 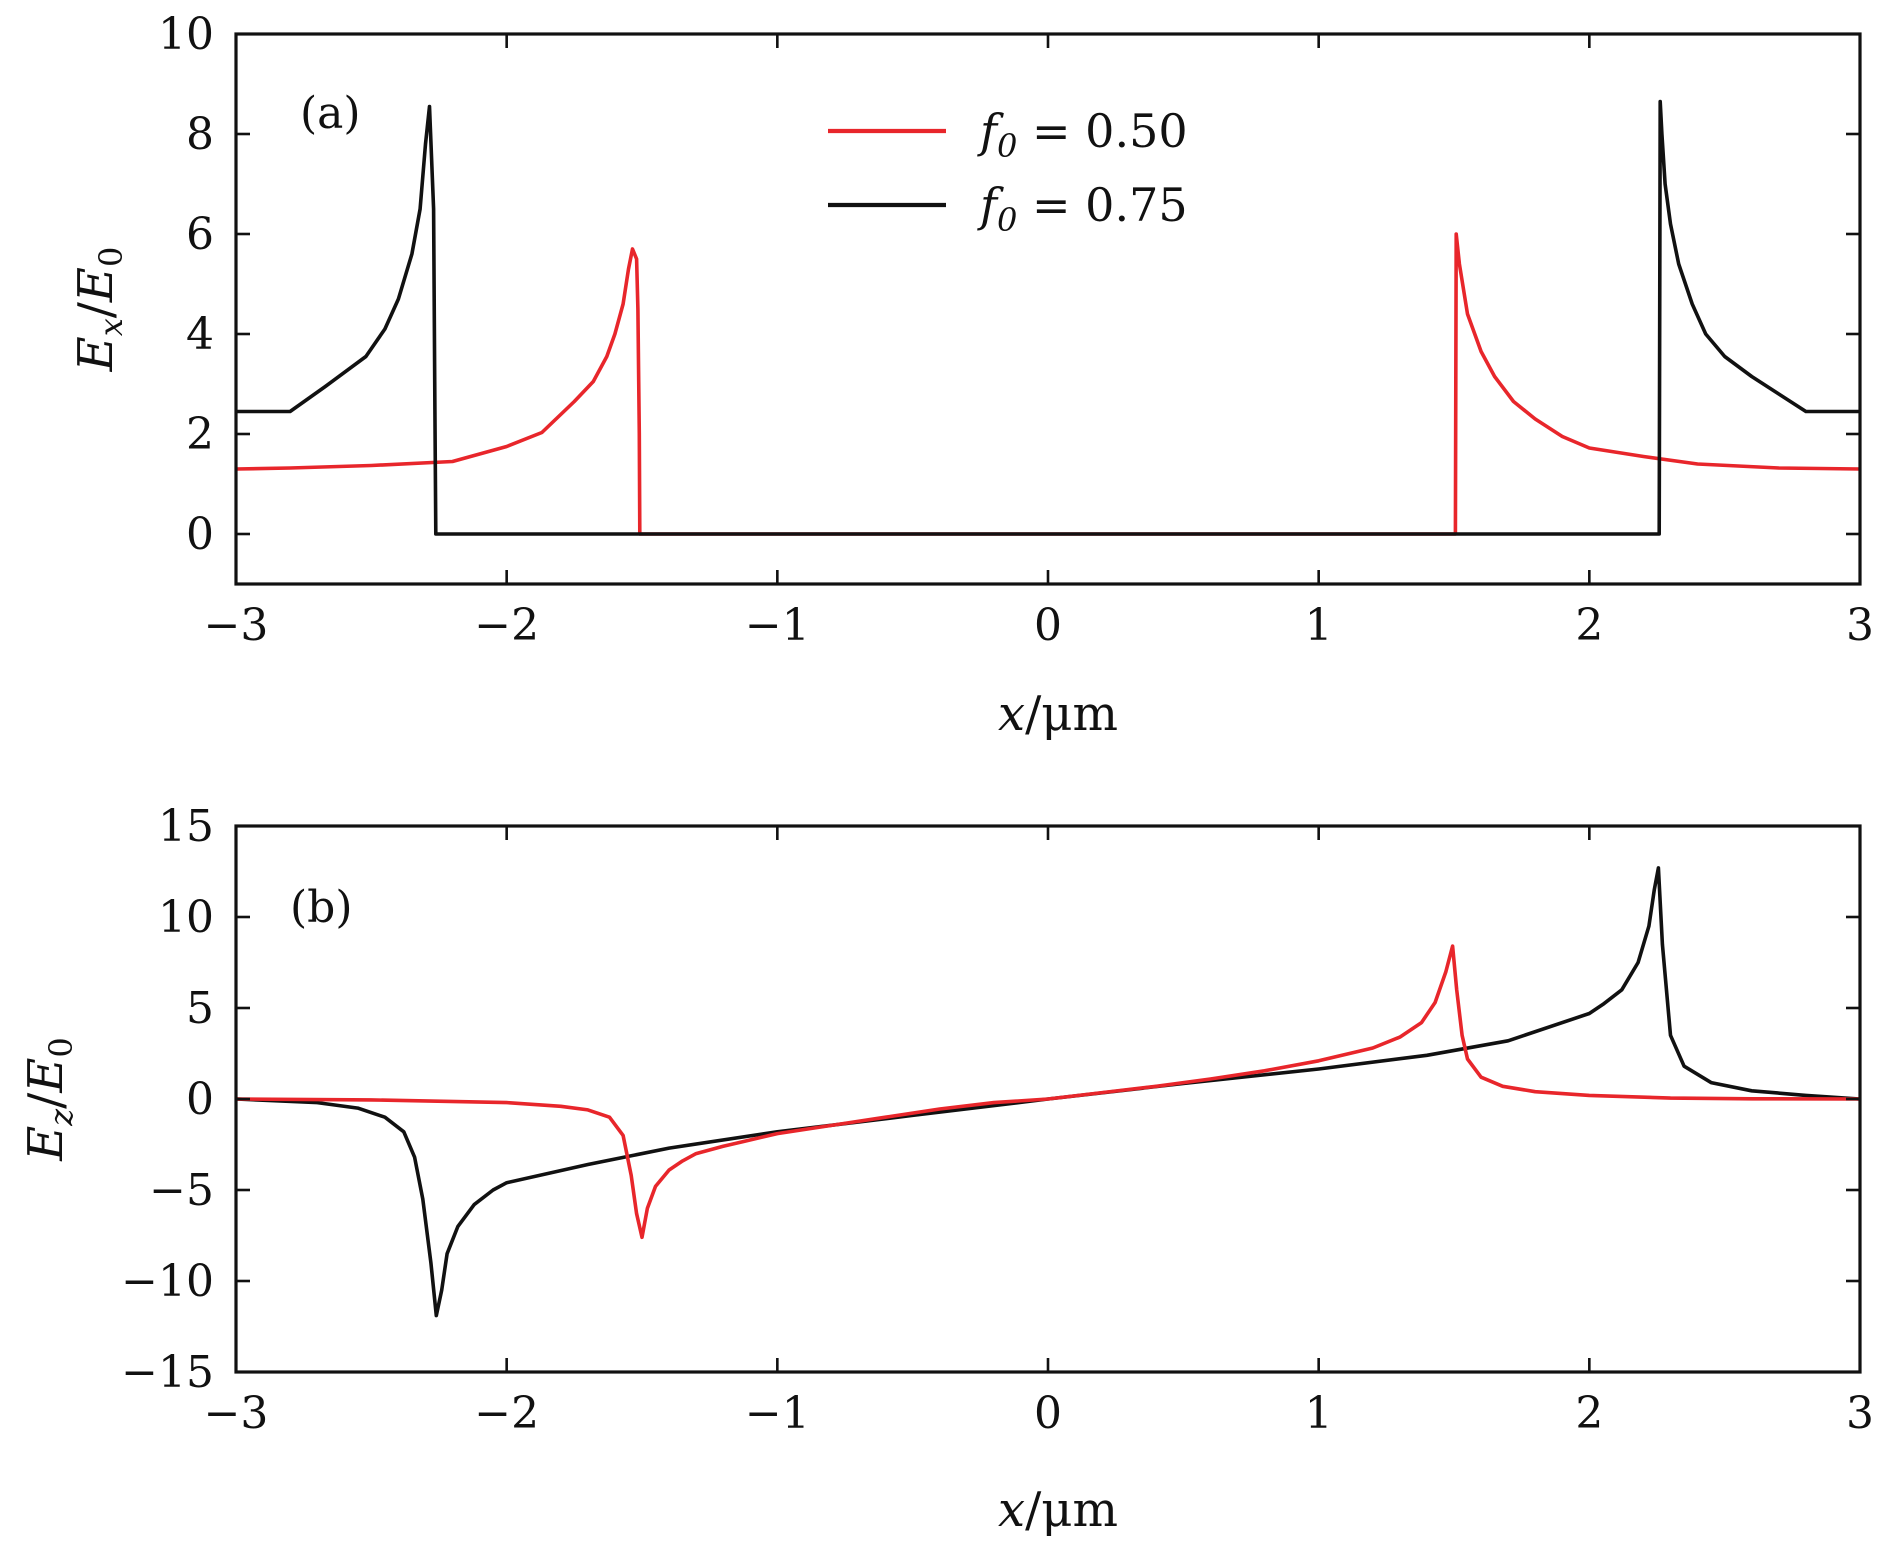 I want to click on x-tick-label-b: −1, so click(x=777, y=1413).